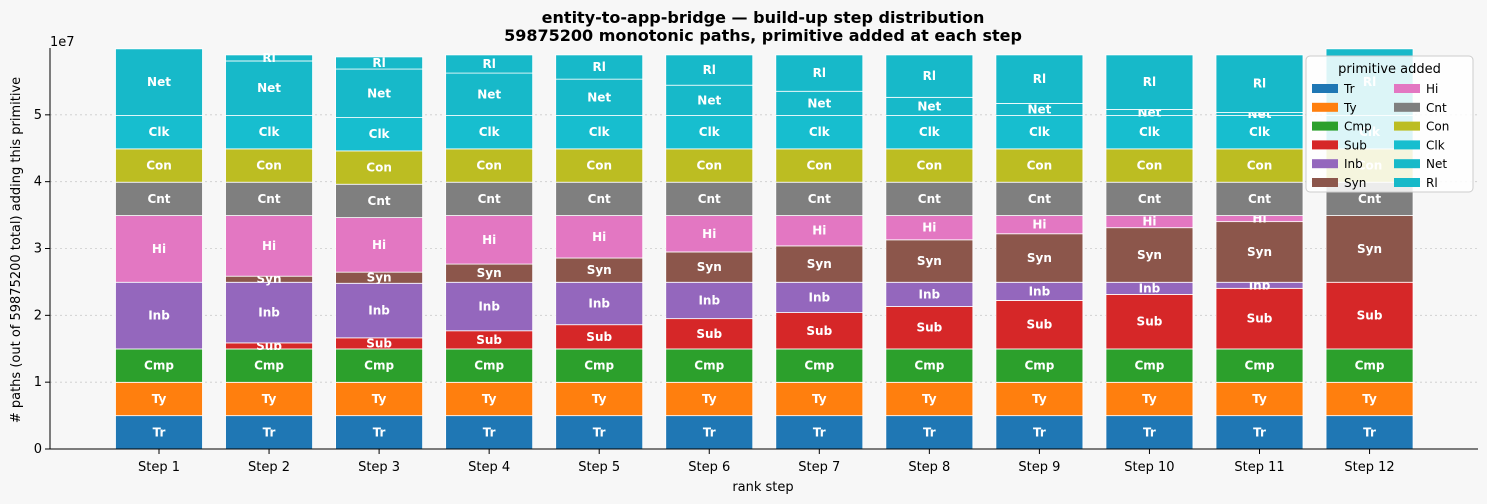 The width and height of the screenshot is (1487, 504). What do you see at coordinates (1350, 108) in the screenshot?
I see `legend-entry-label: Ty` at bounding box center [1350, 108].